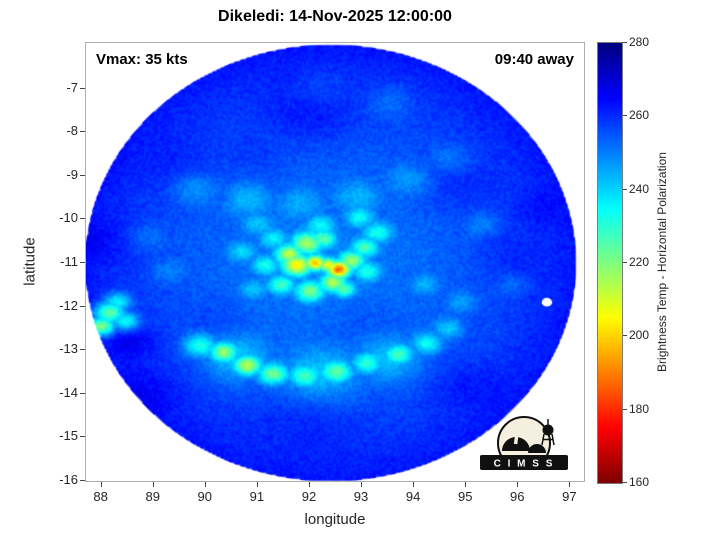  I want to click on x-tick-label: 95, so click(465, 496).